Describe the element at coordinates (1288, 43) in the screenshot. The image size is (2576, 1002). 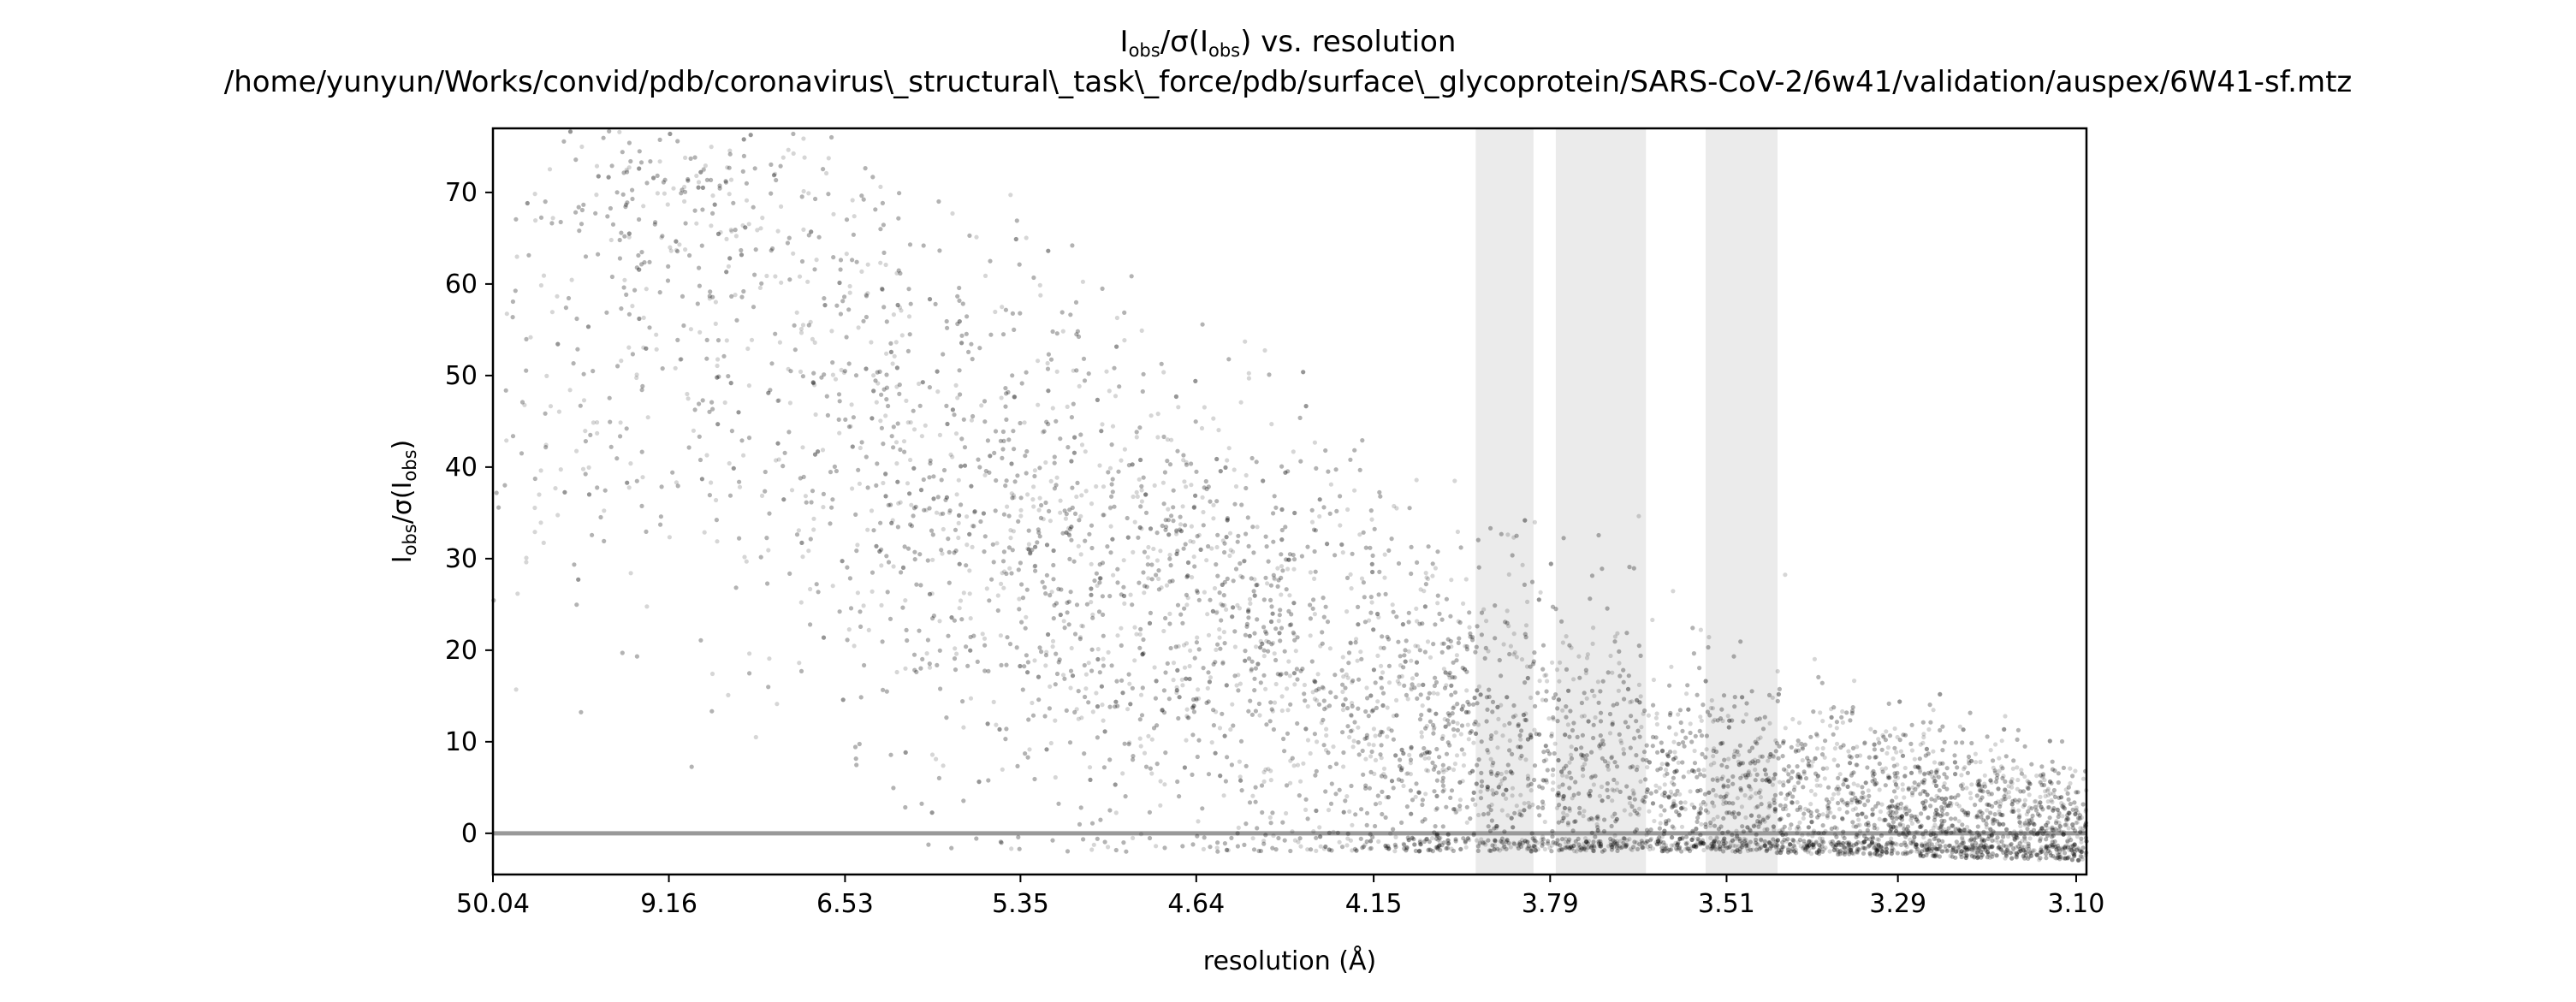
I see `chart-title-line1: Iobs/σ(Iobs) vs. resolution` at that location.